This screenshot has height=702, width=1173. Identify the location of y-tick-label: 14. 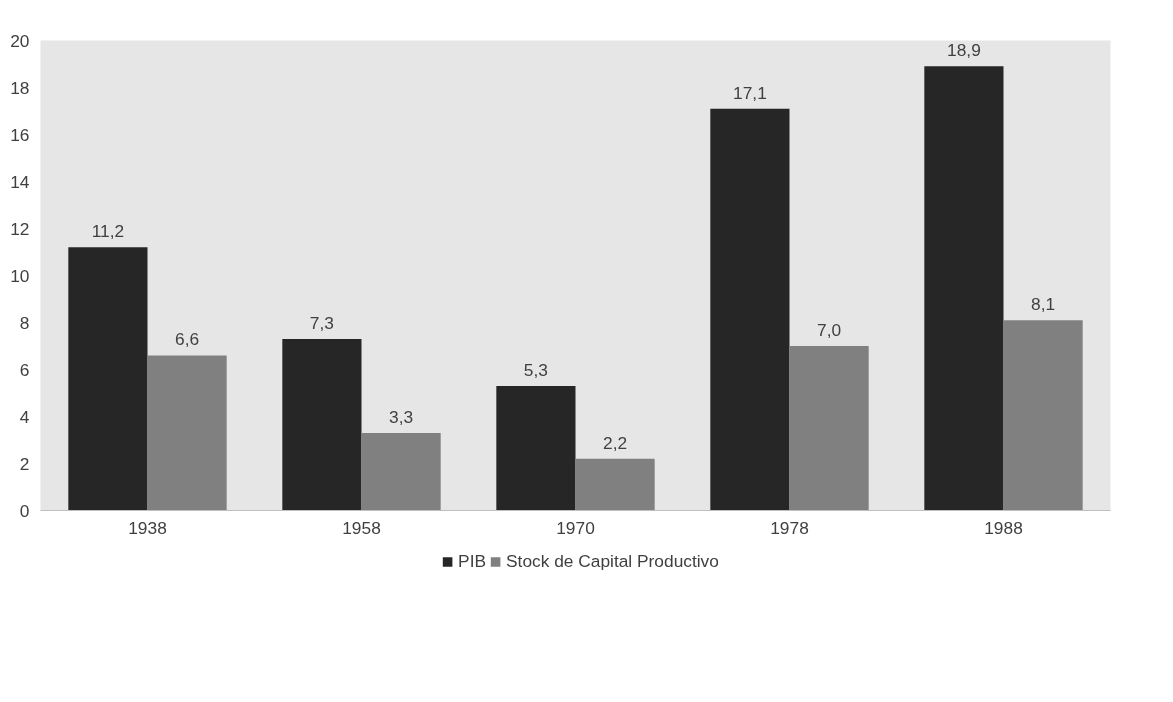
(20, 181).